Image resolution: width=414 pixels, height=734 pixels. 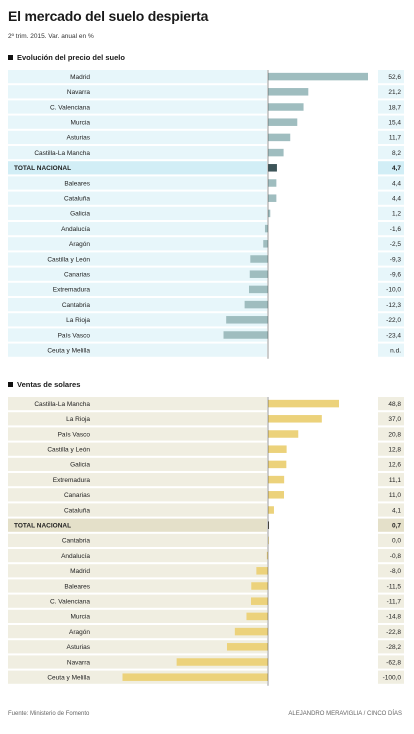 What do you see at coordinates (395, 138) in the screenshot?
I see `value-label: 11,7` at bounding box center [395, 138].